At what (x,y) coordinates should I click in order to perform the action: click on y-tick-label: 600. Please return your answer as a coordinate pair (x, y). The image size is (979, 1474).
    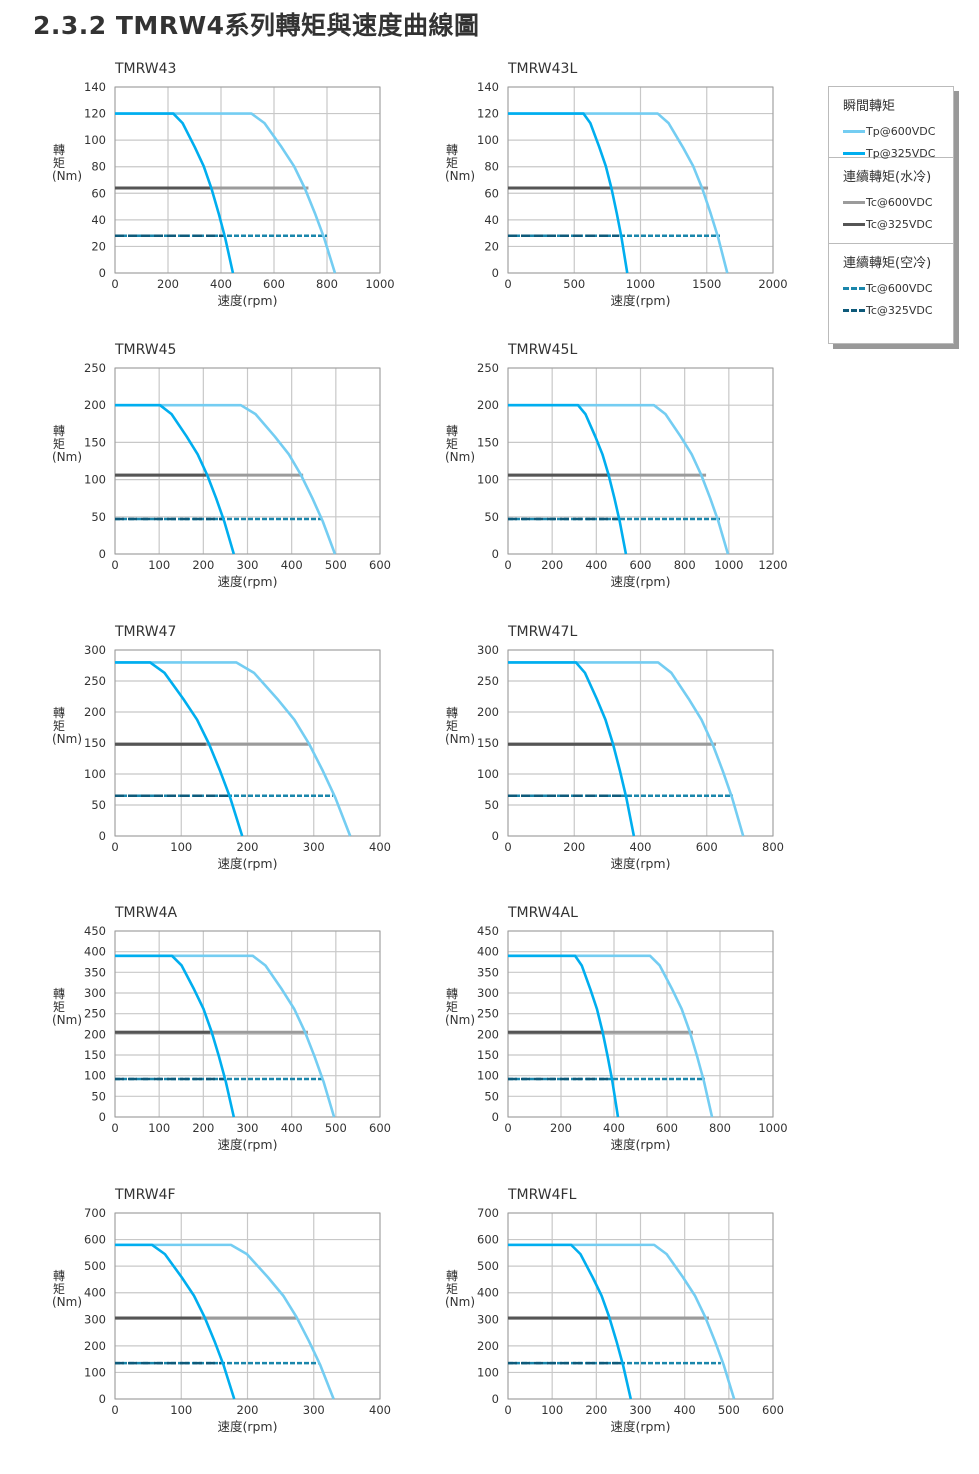
    Looking at the image, I should click on (488, 1240).